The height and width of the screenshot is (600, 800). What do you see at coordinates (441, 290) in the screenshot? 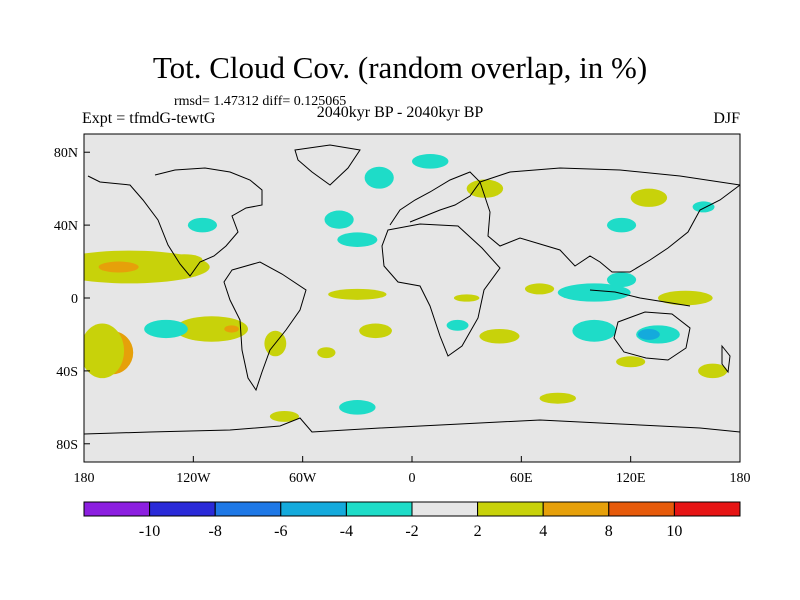
I see `coast-africa` at bounding box center [441, 290].